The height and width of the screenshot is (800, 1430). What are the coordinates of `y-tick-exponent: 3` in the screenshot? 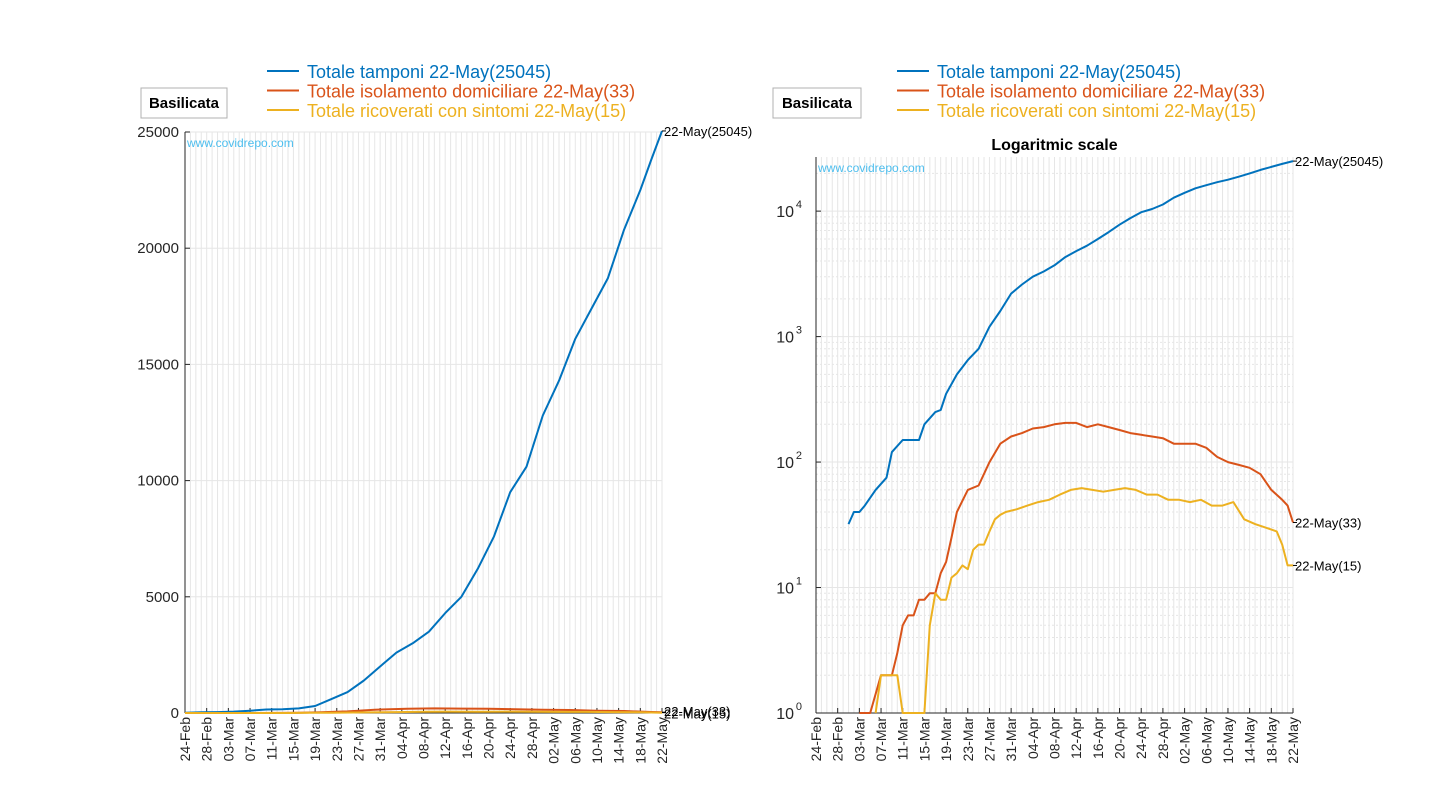 It's located at (799, 331).